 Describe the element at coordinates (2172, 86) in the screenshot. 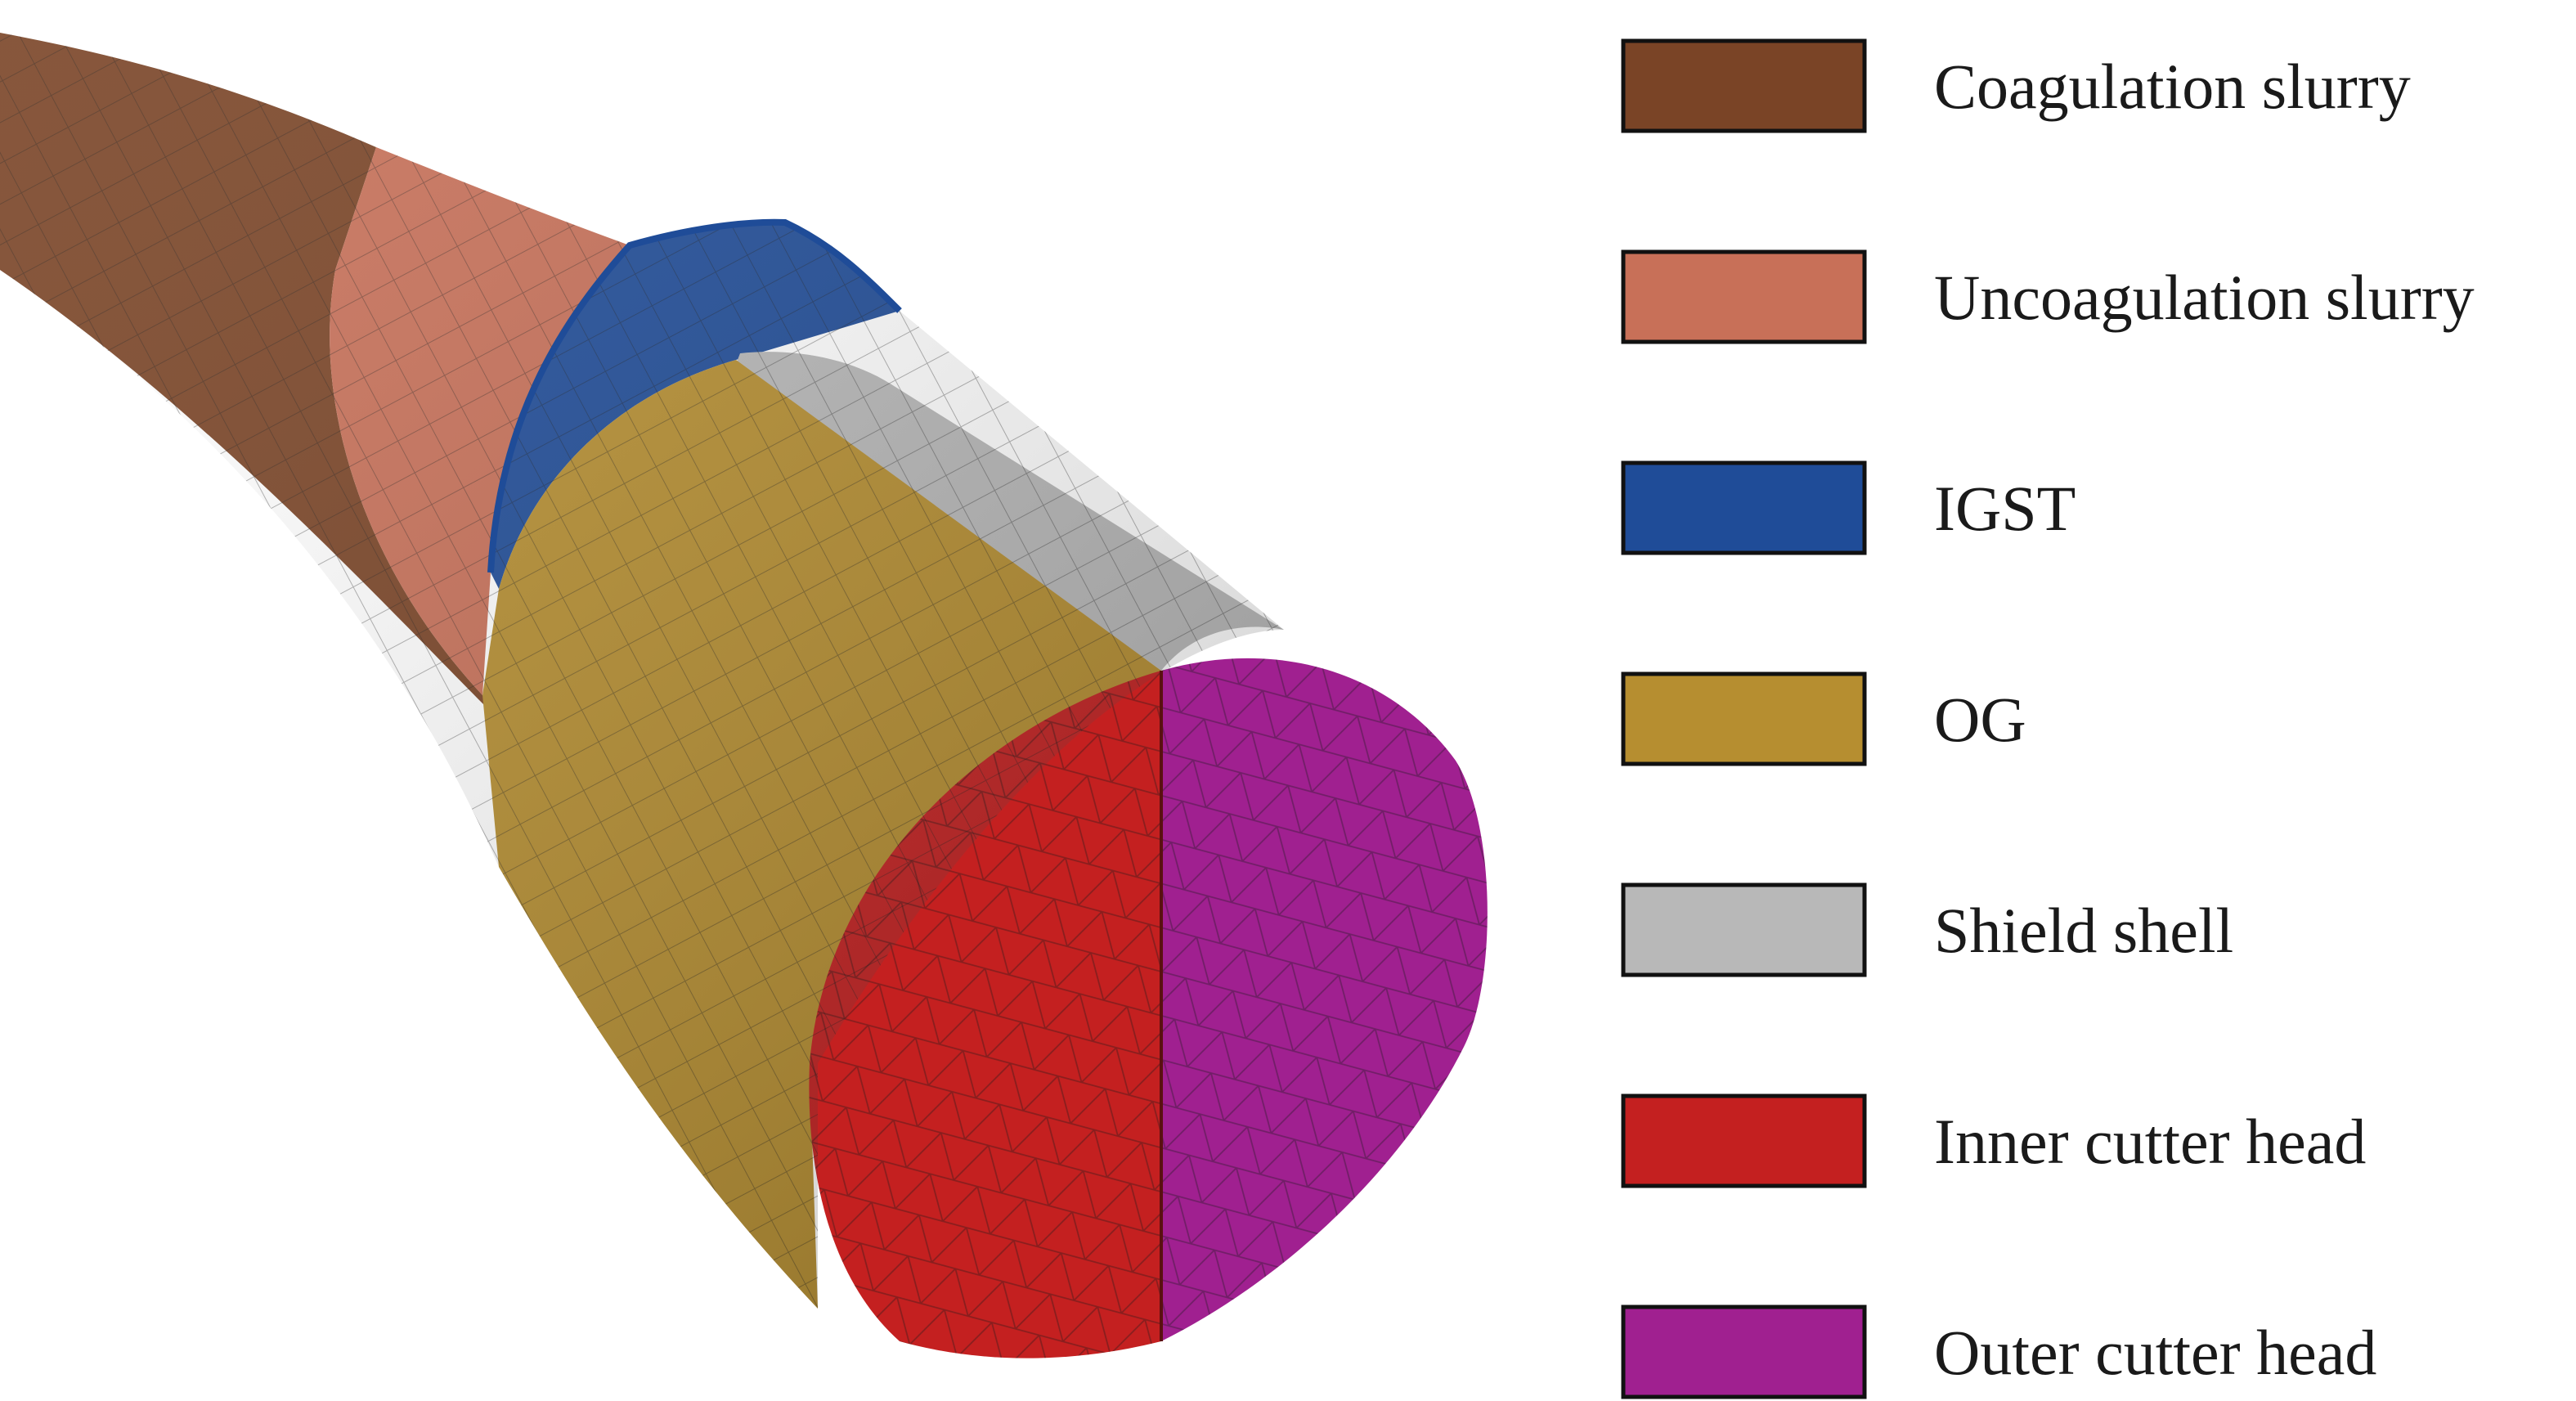

I see `legend-label: Coagulation slurry` at that location.